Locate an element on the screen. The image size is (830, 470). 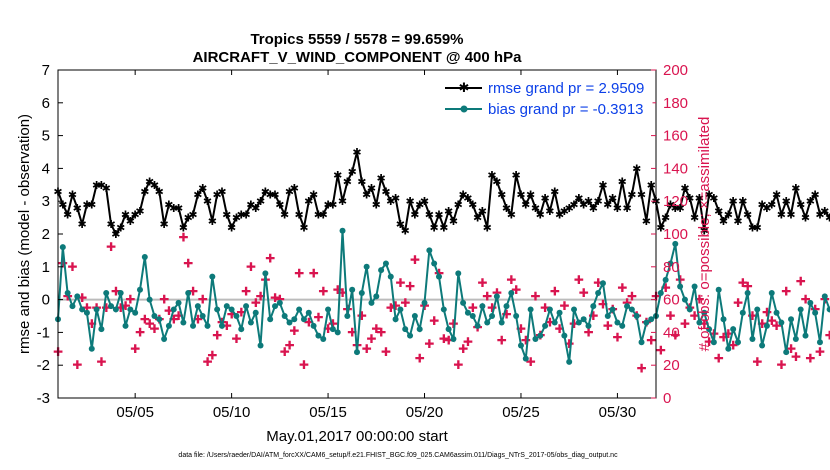
y-right-tick-label: 0 is located at coordinates (667, 398).